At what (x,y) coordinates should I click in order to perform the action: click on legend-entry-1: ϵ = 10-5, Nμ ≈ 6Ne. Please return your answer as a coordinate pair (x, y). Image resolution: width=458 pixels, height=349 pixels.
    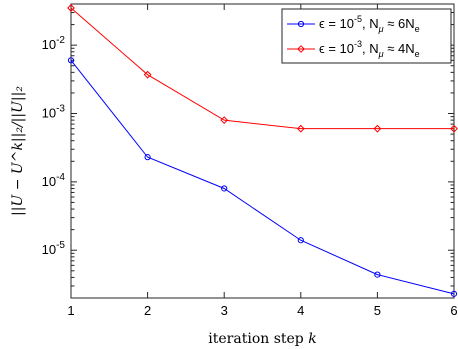
    Looking at the image, I should click on (353, 24).